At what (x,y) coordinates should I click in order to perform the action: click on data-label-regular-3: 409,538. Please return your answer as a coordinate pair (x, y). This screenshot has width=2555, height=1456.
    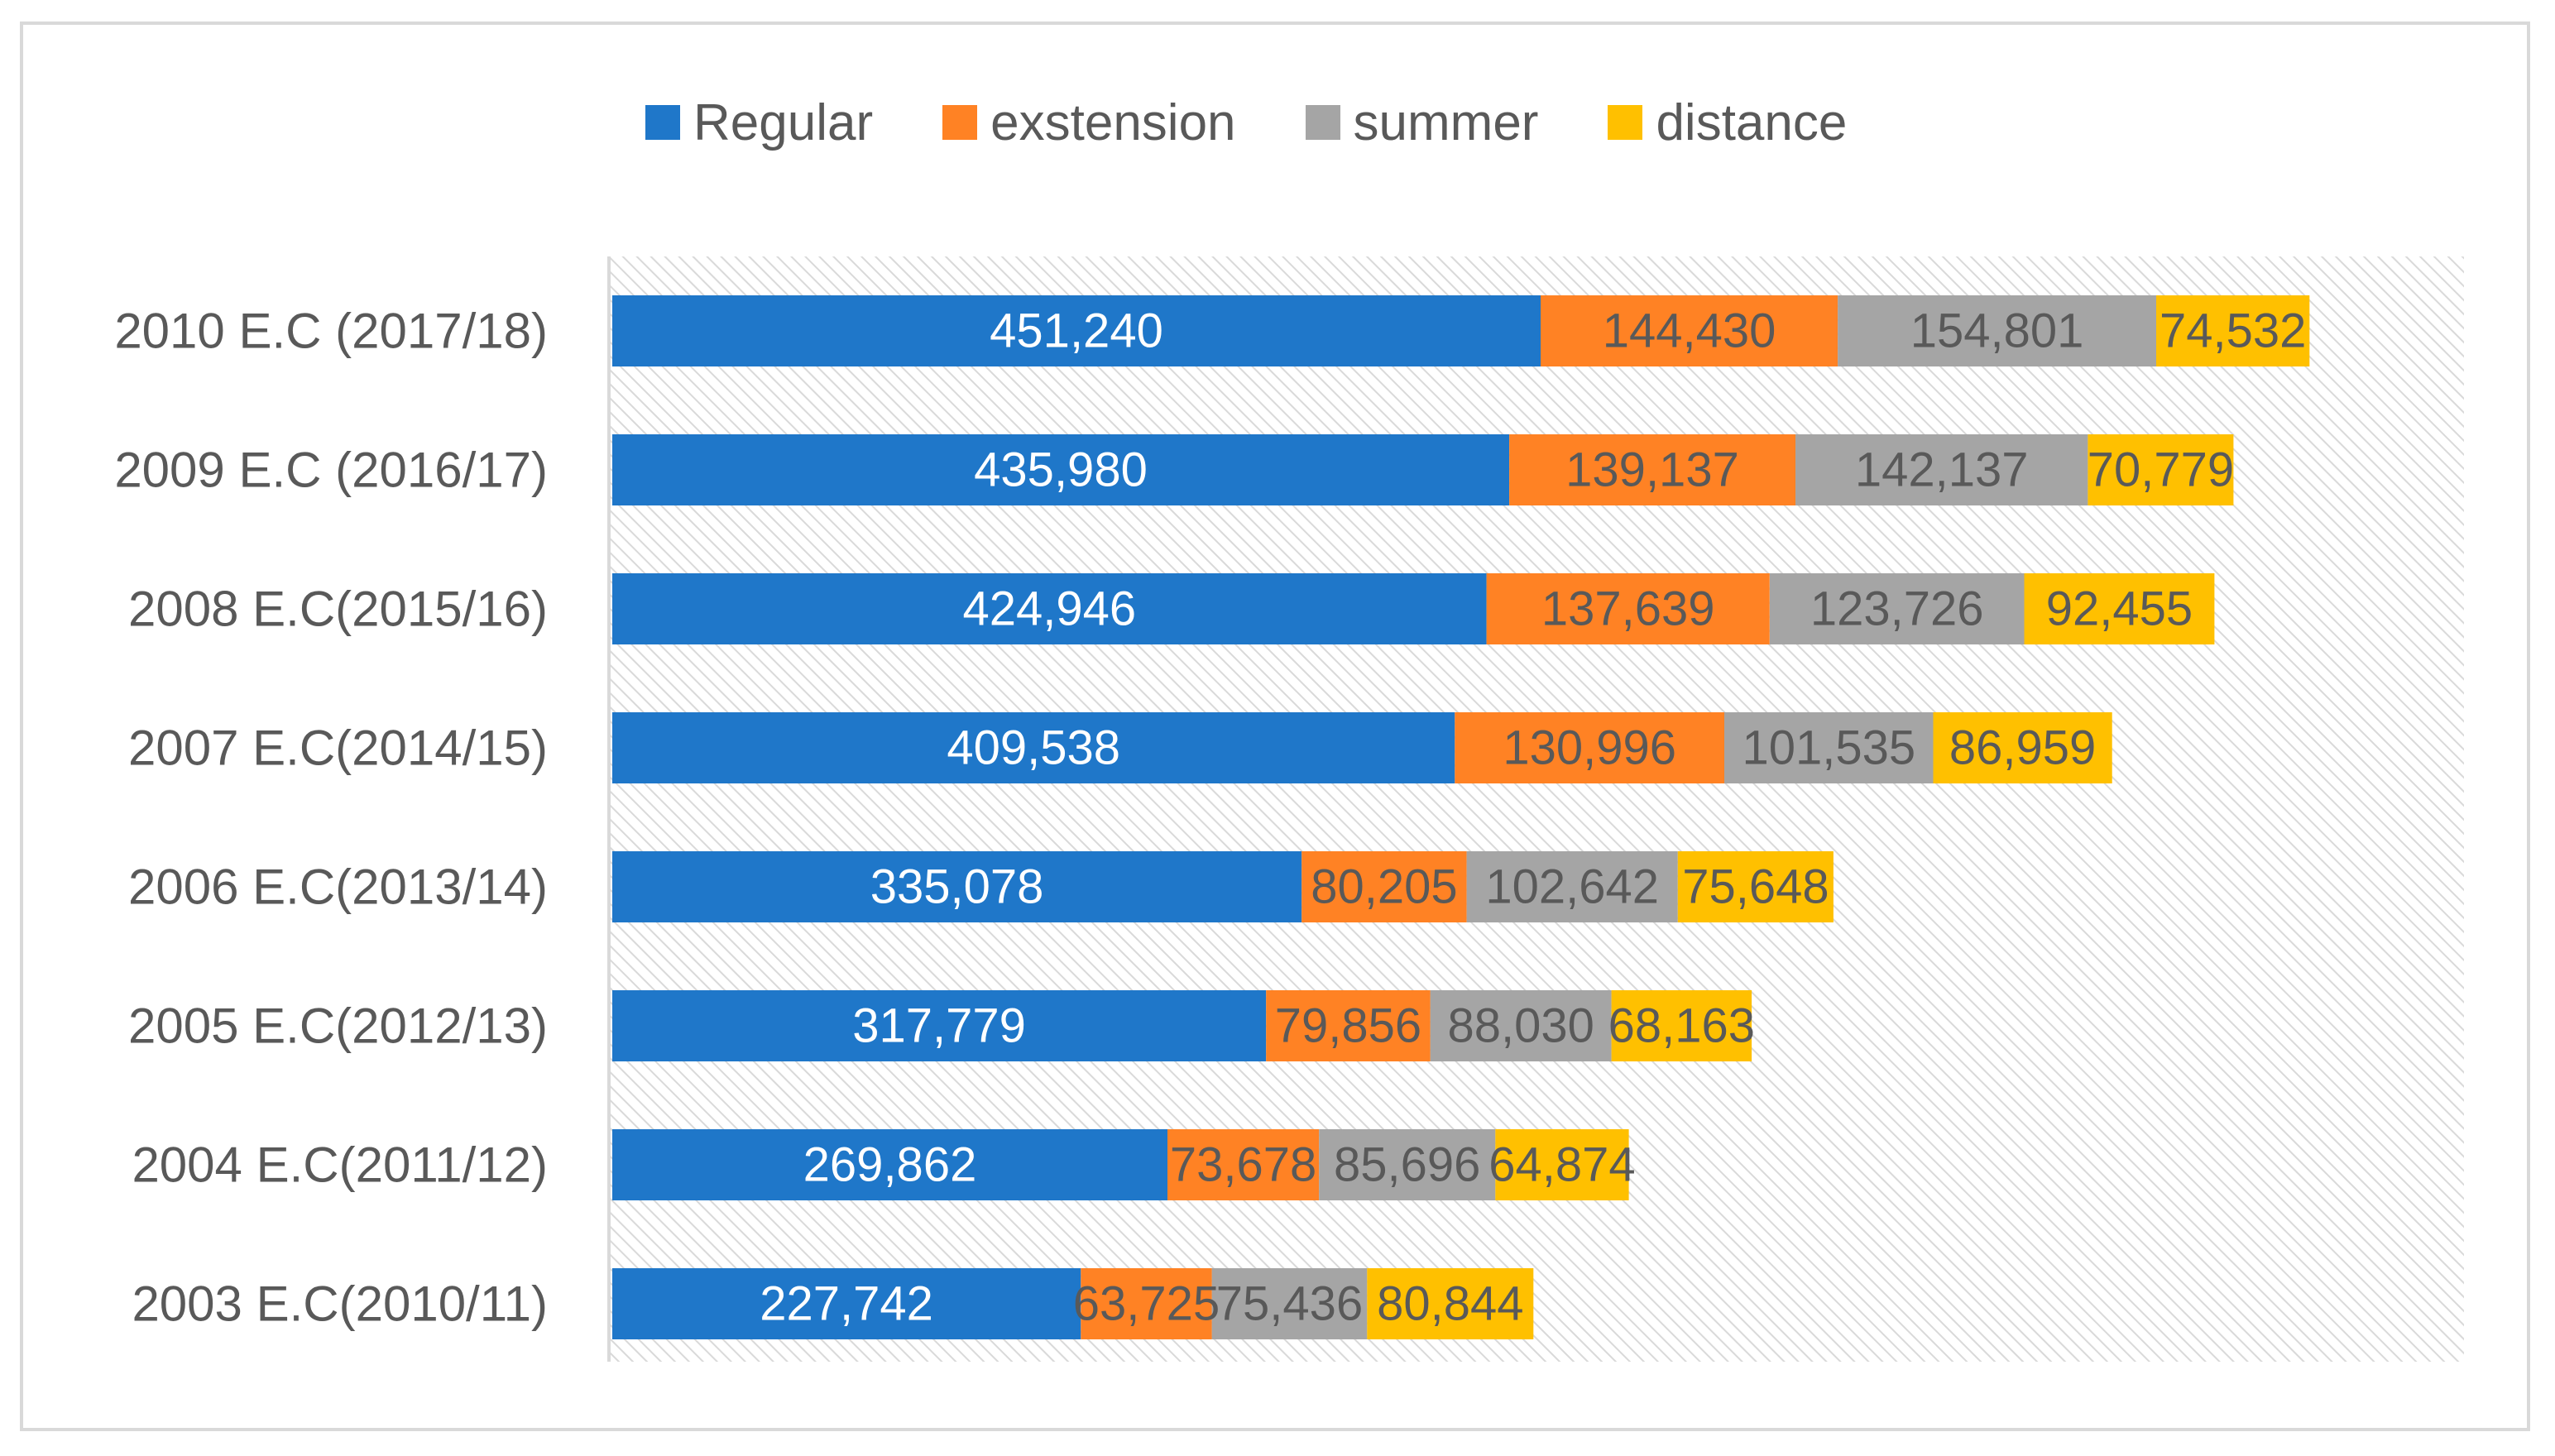
    Looking at the image, I should click on (1034, 748).